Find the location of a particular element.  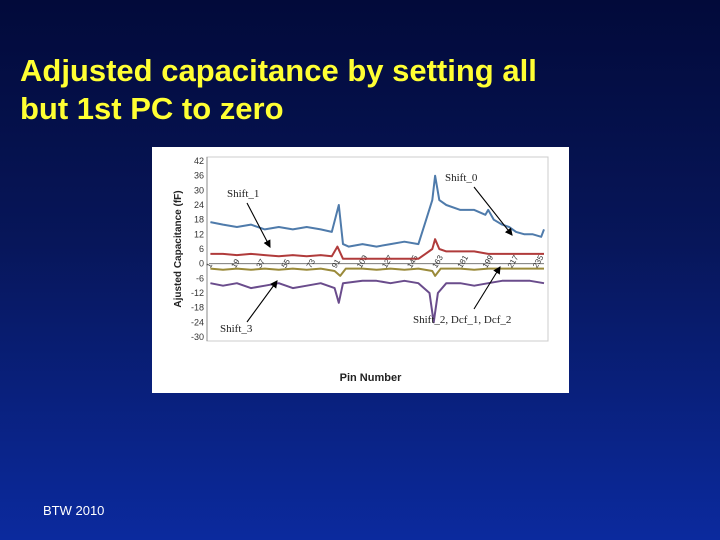

x-tick-label: 73 is located at coordinates (311, 263).